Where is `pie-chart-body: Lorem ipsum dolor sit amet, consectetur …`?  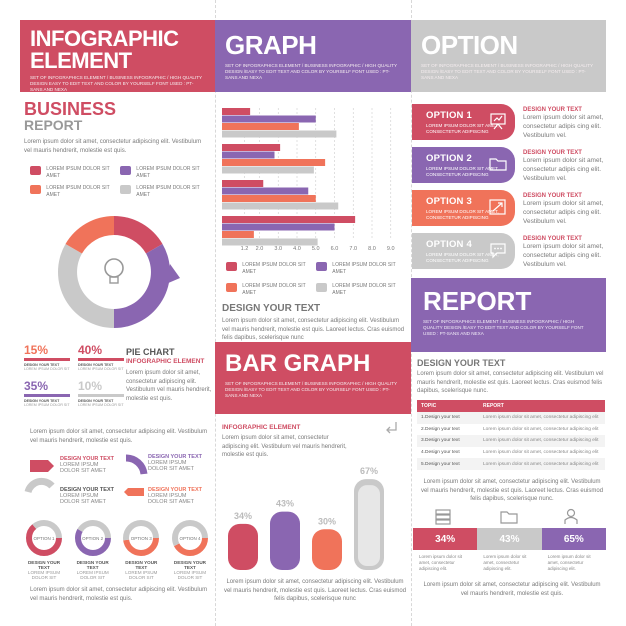
pie-chart-body: Lorem ipsum dolor sit amet, consectetur … is located at coordinates (169, 386).